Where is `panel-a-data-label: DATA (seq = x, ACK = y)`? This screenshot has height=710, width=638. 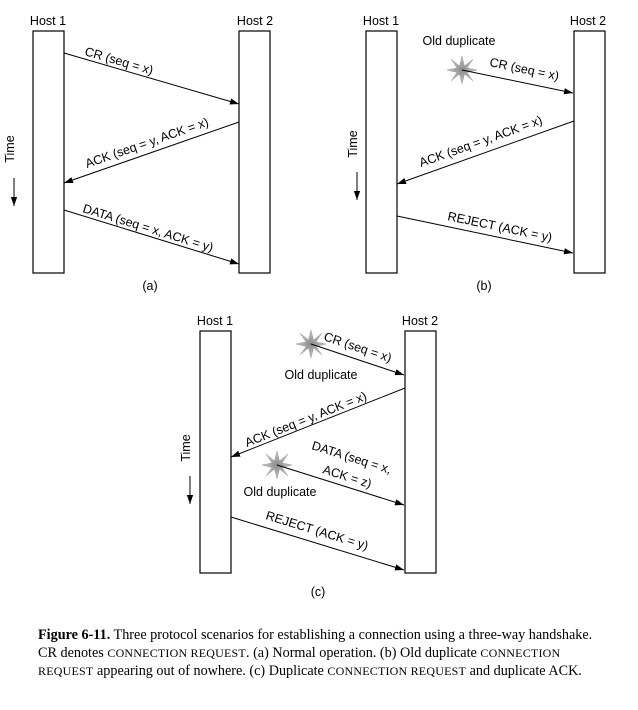
panel-a-data-label: DATA (seq = x, ACK = y) is located at coordinates (148, 227).